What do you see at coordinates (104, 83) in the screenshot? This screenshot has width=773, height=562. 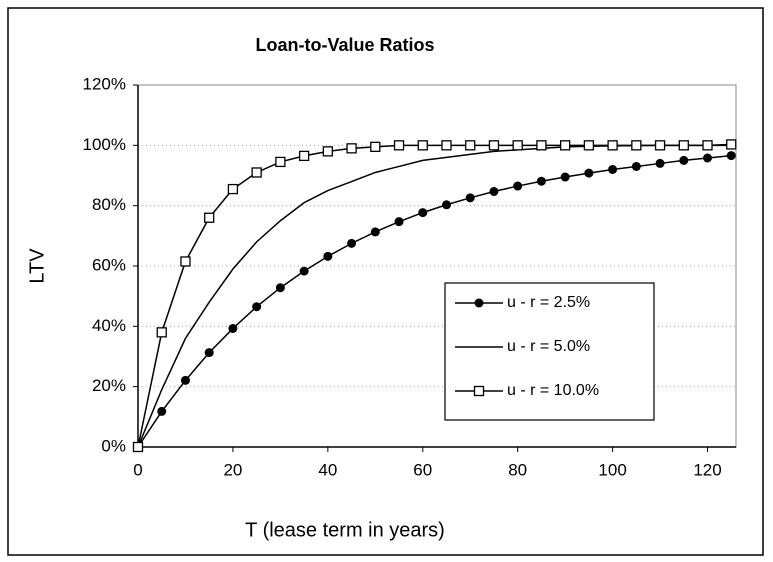 I see `y-tick-label: 120%` at bounding box center [104, 83].